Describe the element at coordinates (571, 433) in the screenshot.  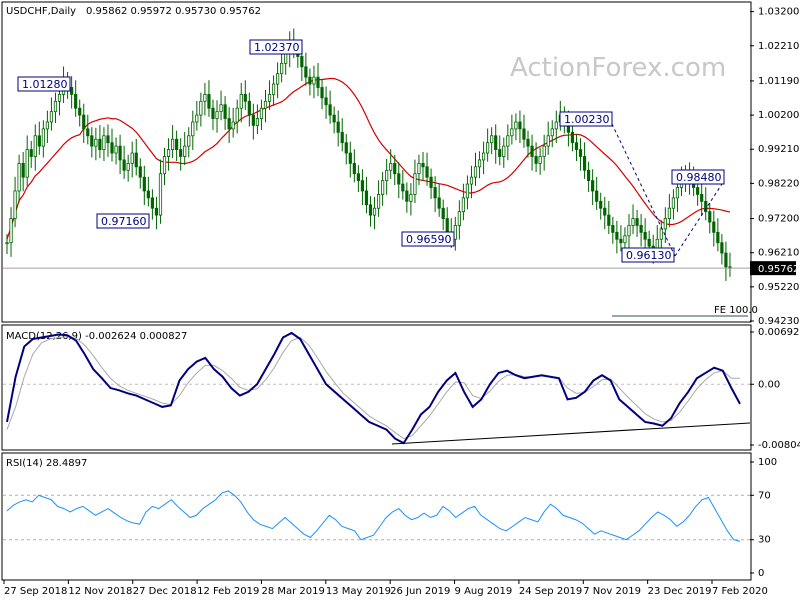
I see `macd-trendline` at that location.